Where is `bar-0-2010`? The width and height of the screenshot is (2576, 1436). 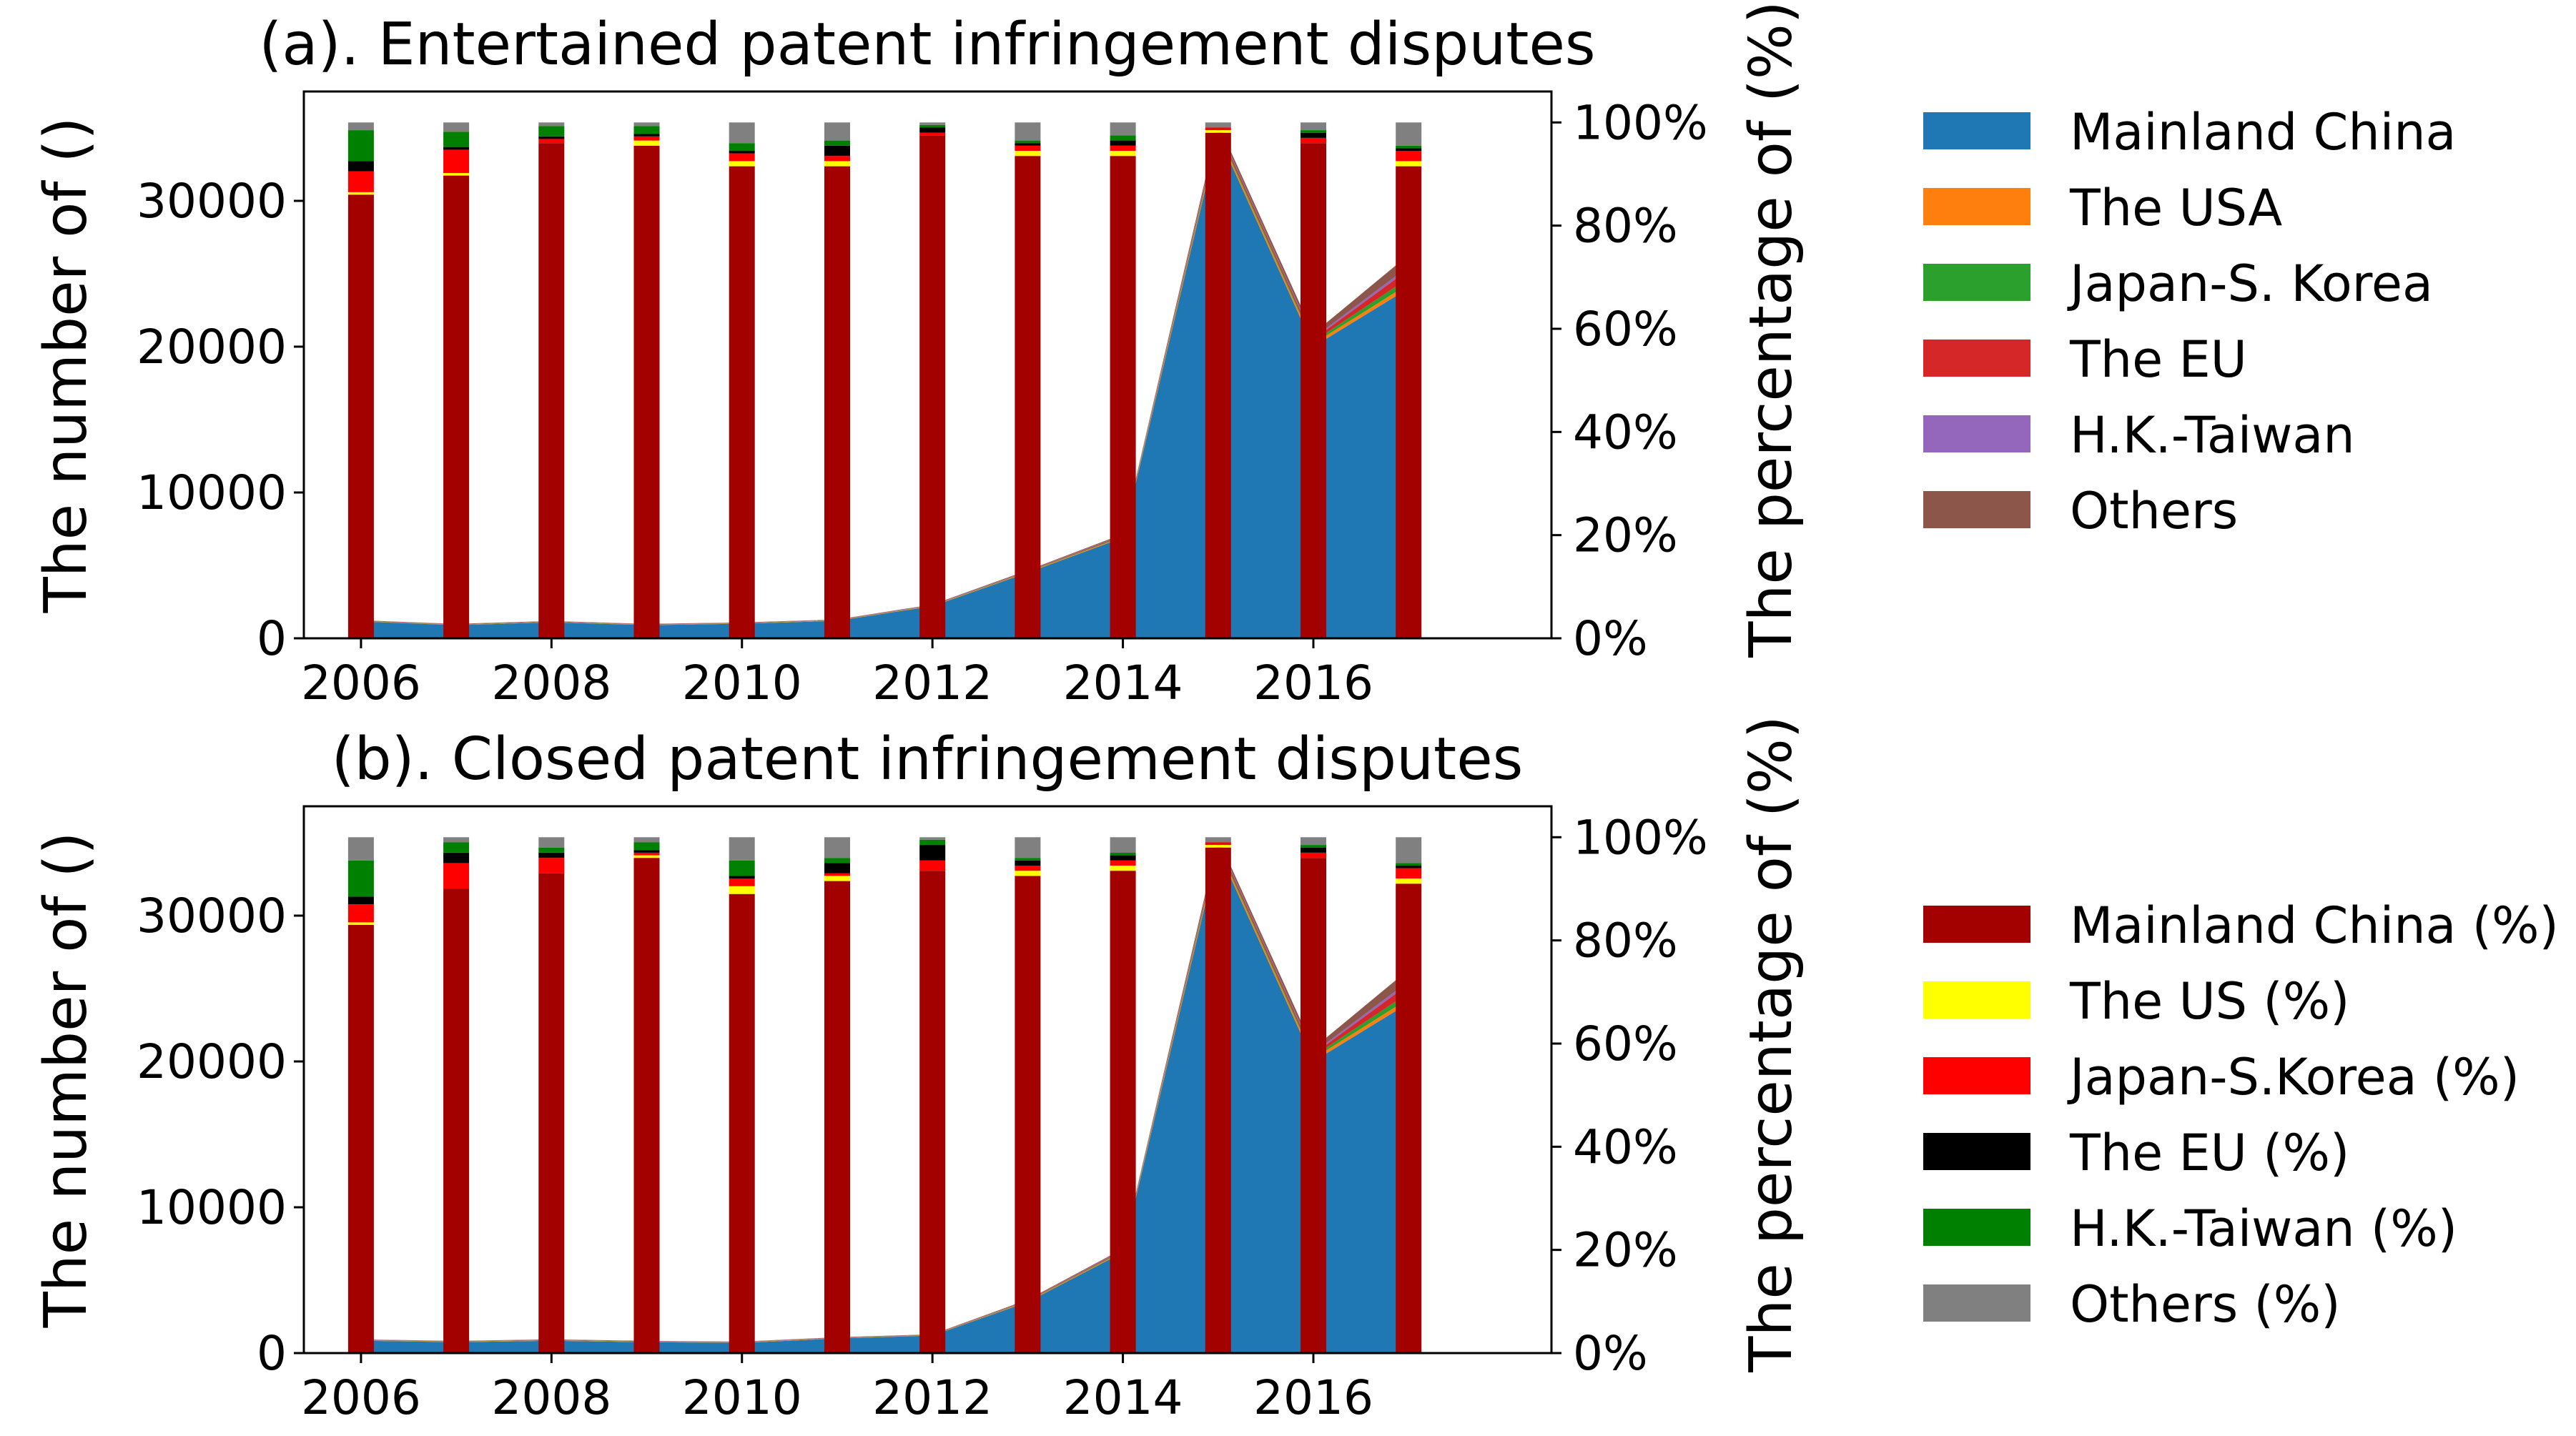 bar-0-2010 is located at coordinates (742, 1123).